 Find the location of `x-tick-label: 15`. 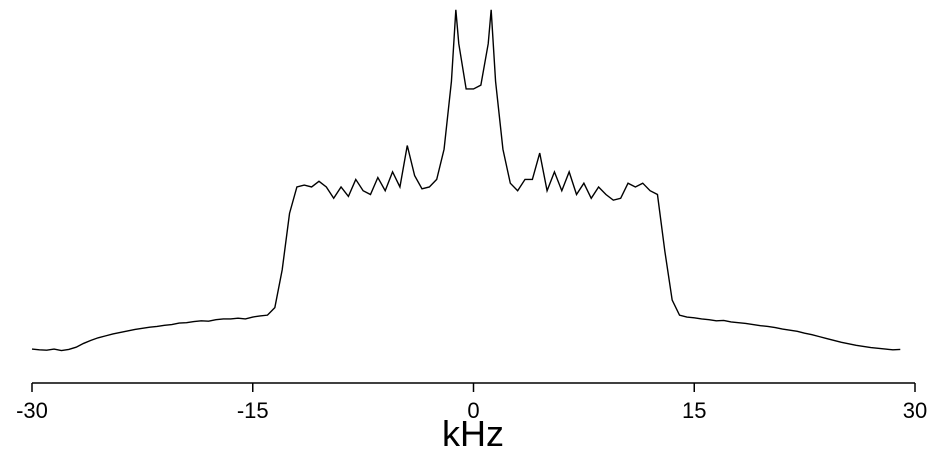

x-tick-label: 15 is located at coordinates (694, 410).